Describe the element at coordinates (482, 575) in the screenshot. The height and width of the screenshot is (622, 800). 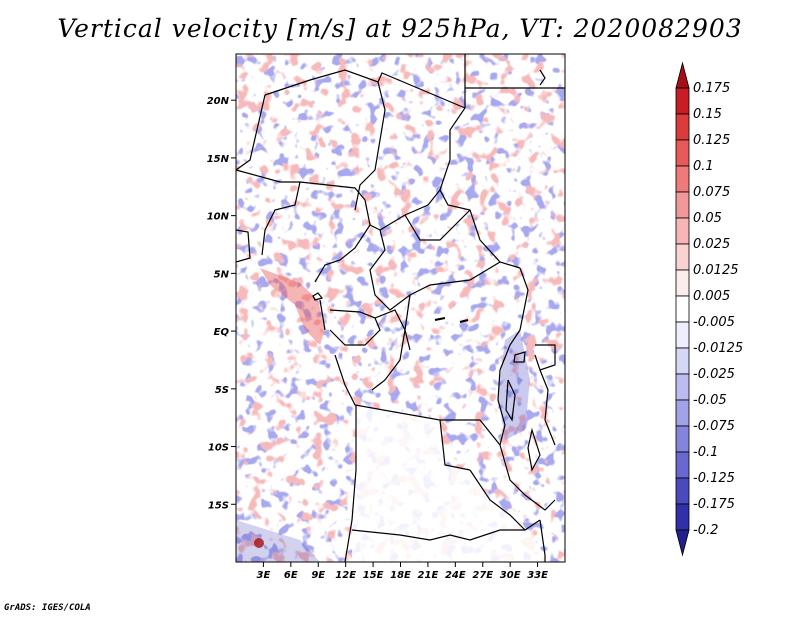
I see `lon-tick-label: 27E` at that location.